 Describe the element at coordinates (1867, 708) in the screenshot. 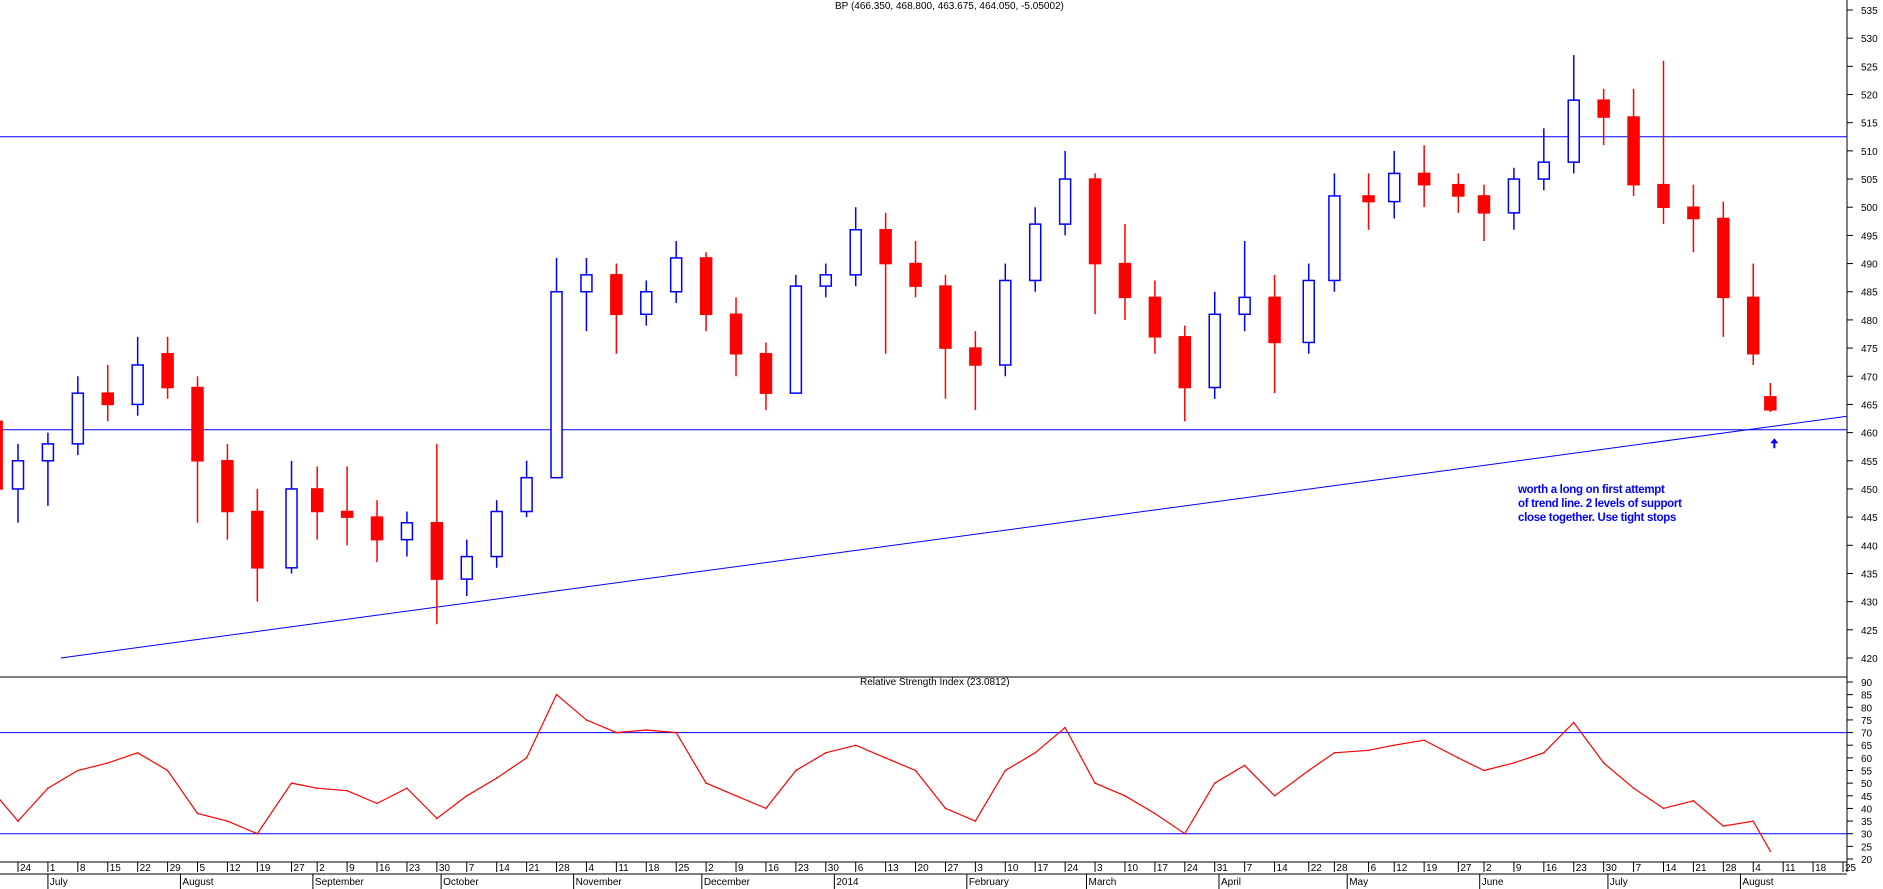

I see `rsi-tick-label: 80` at that location.